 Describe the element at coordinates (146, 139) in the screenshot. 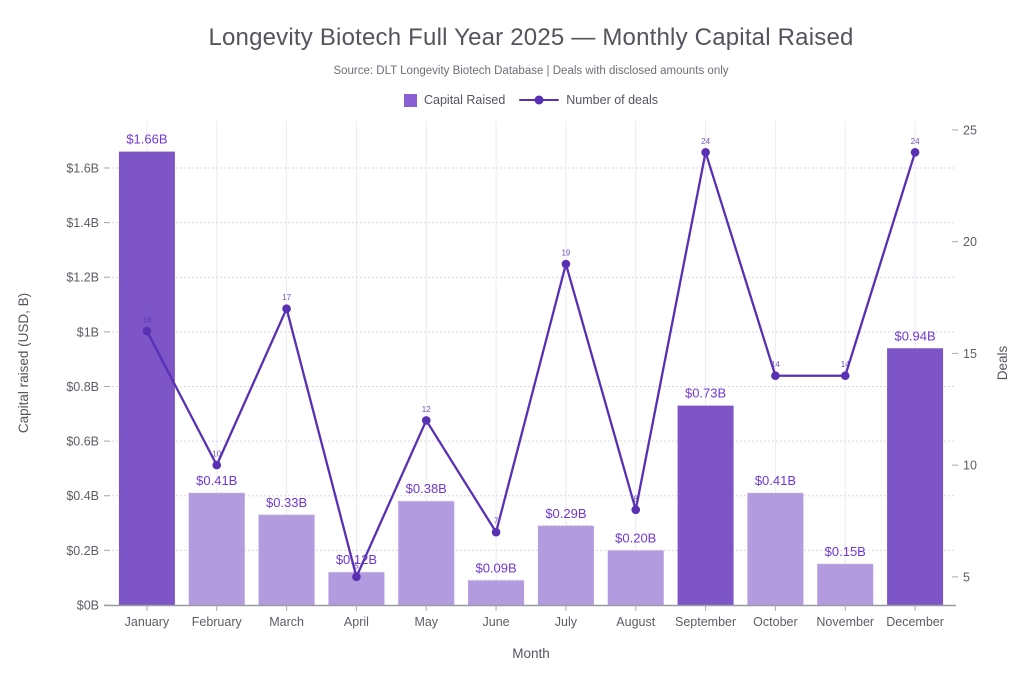

I see `bar-value-label: $1.66B` at that location.